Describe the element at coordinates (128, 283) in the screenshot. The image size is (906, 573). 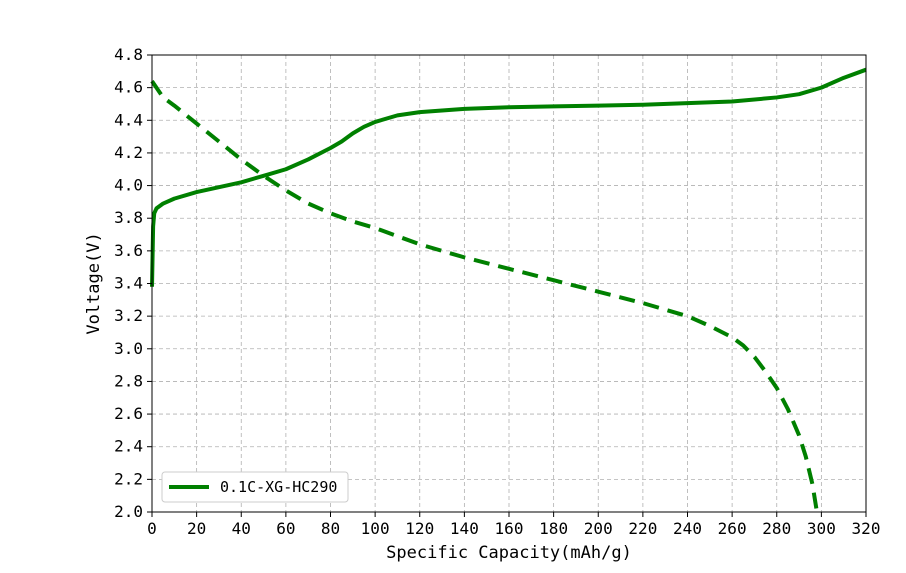
I see `y-tick-label: 3.4` at that location.